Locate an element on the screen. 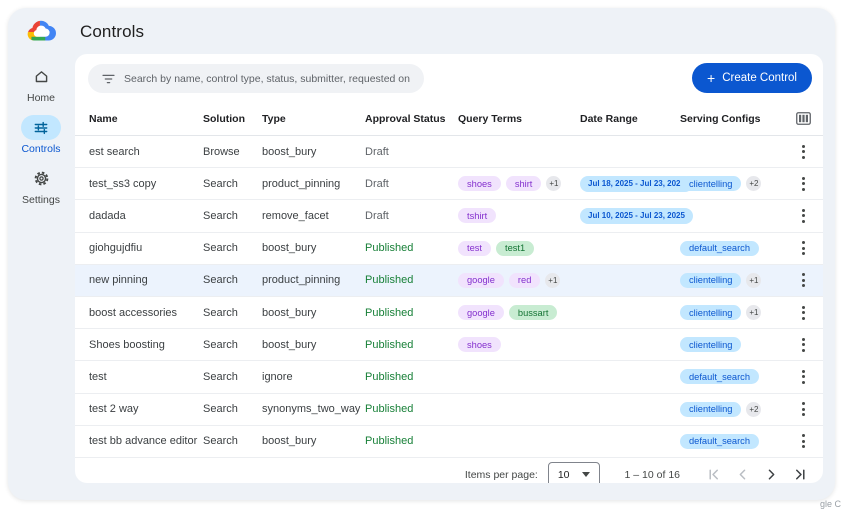 Image resolution: width=842 pixels, height=514 pixels. cell-name: test is located at coordinates (98, 376).